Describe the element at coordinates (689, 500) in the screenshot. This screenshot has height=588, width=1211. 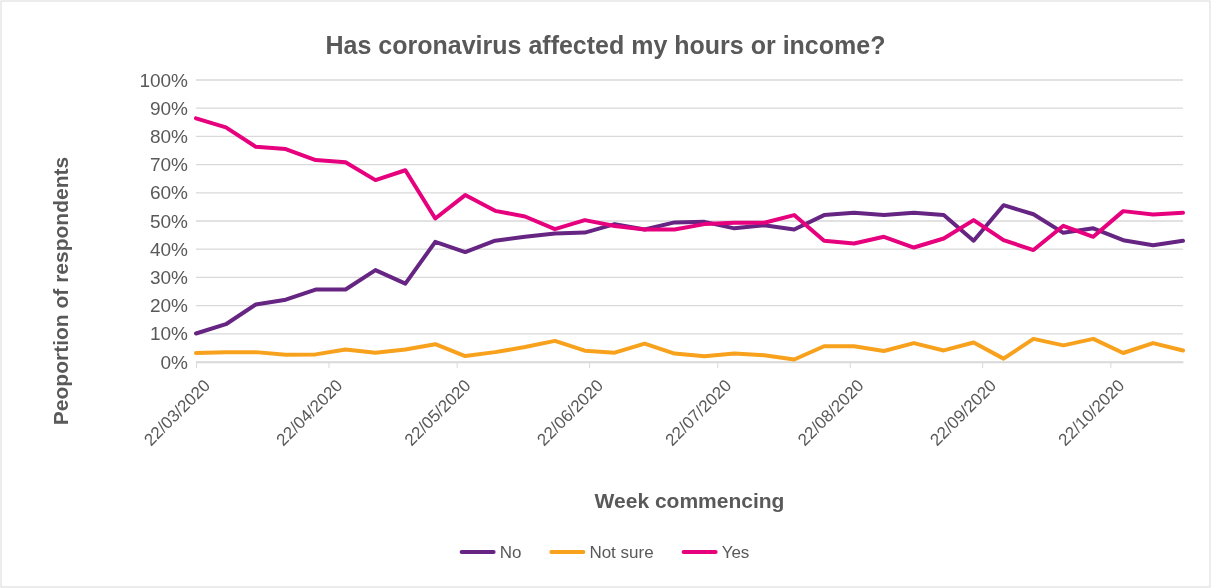
I see `x-axis-title: Week commencing` at that location.